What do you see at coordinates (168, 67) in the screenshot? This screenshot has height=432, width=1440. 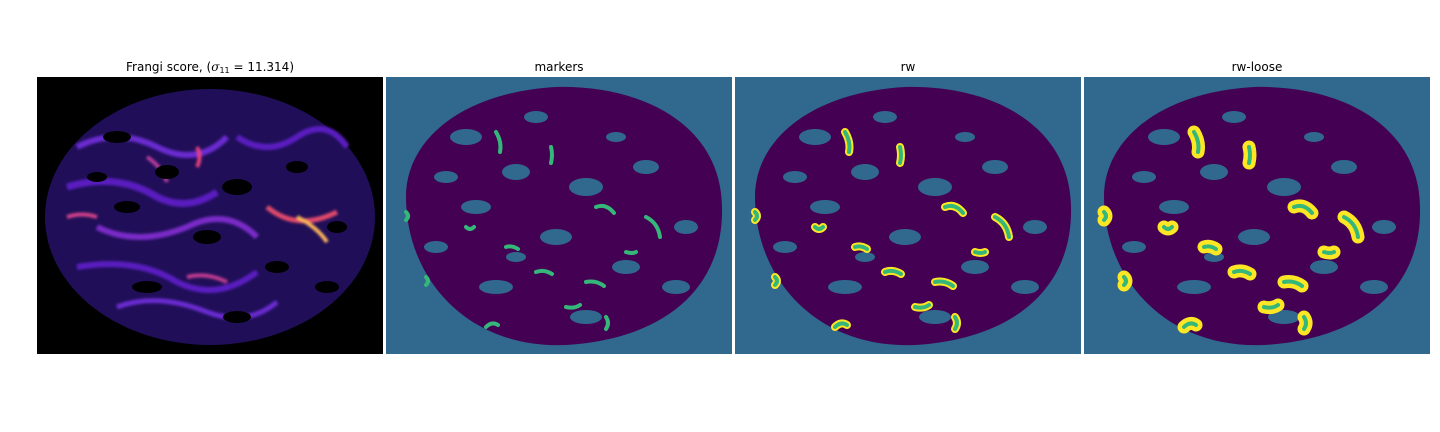 I see `title-prefix: Frangi score, (` at bounding box center [168, 67].